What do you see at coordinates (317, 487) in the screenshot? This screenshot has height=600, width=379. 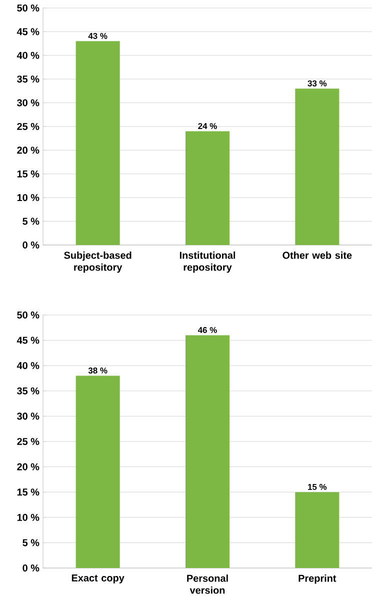 I see `data-label: 15 %` at bounding box center [317, 487].